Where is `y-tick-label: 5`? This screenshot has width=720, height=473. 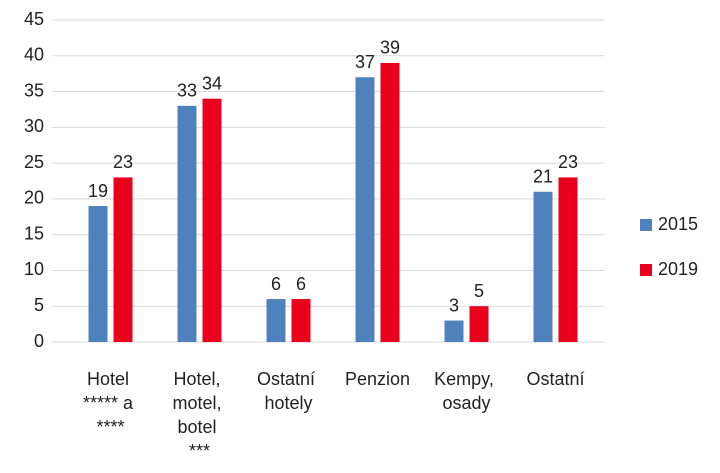
y-tick-label: 5 is located at coordinates (39, 305).